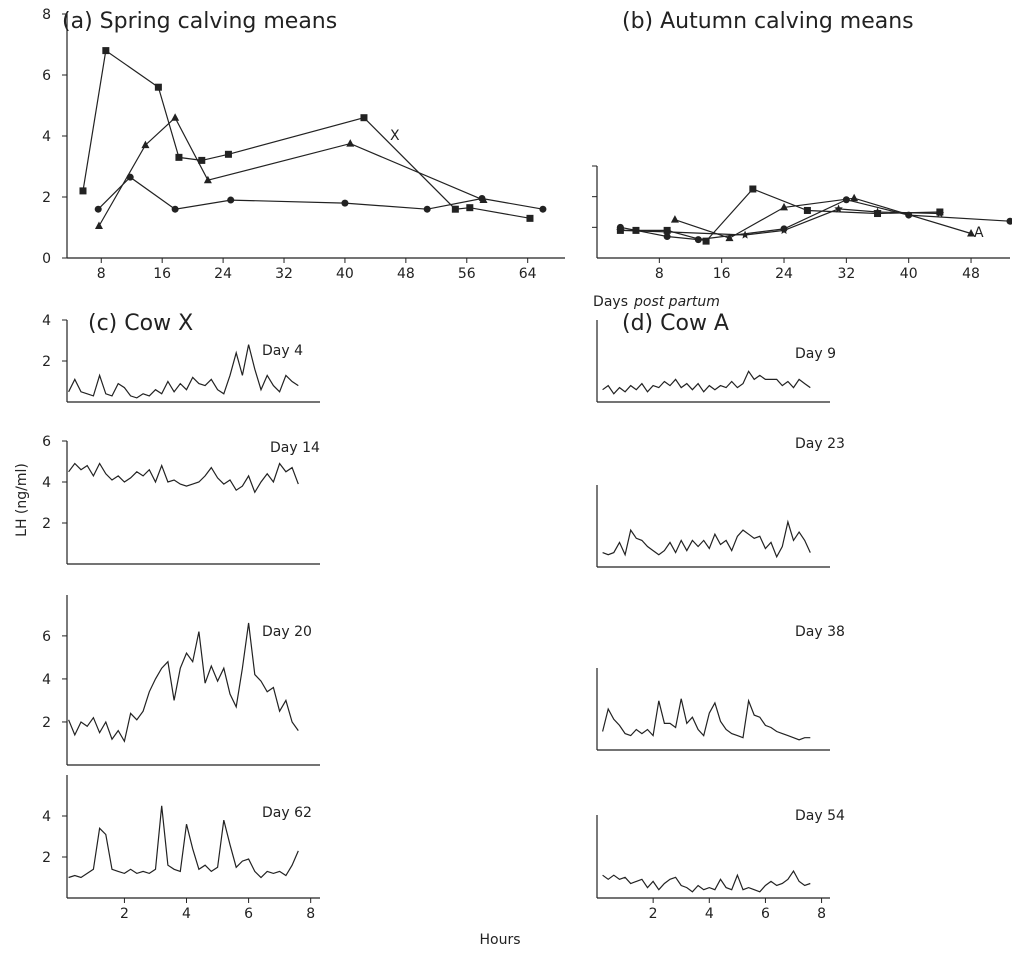 The height and width of the screenshot is (956, 1012). What do you see at coordinates (140, 323) in the screenshot?
I see `panel-title: (c) Cow X` at bounding box center [140, 323].